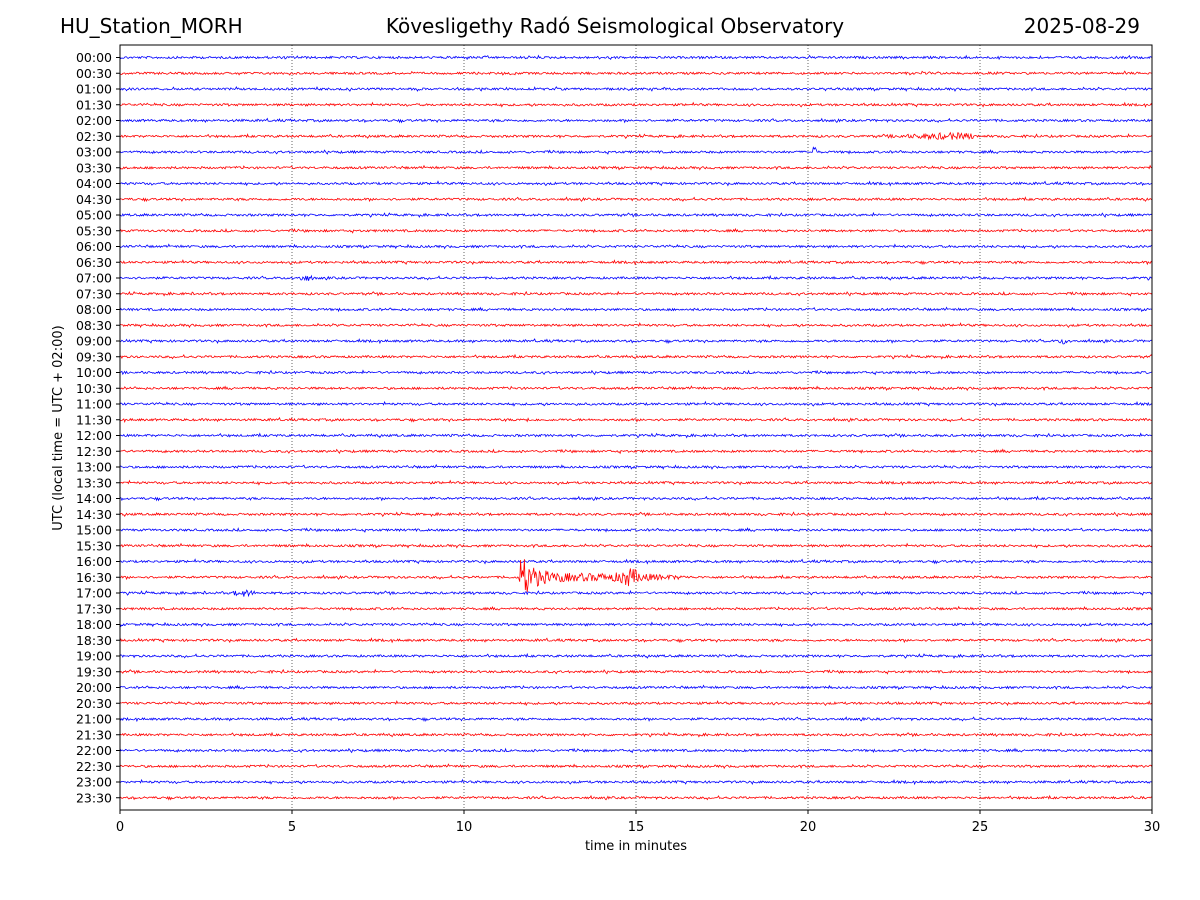 This screenshot has width=1200, height=900. I want to click on y-tick-label: 06:00, so click(94, 246).